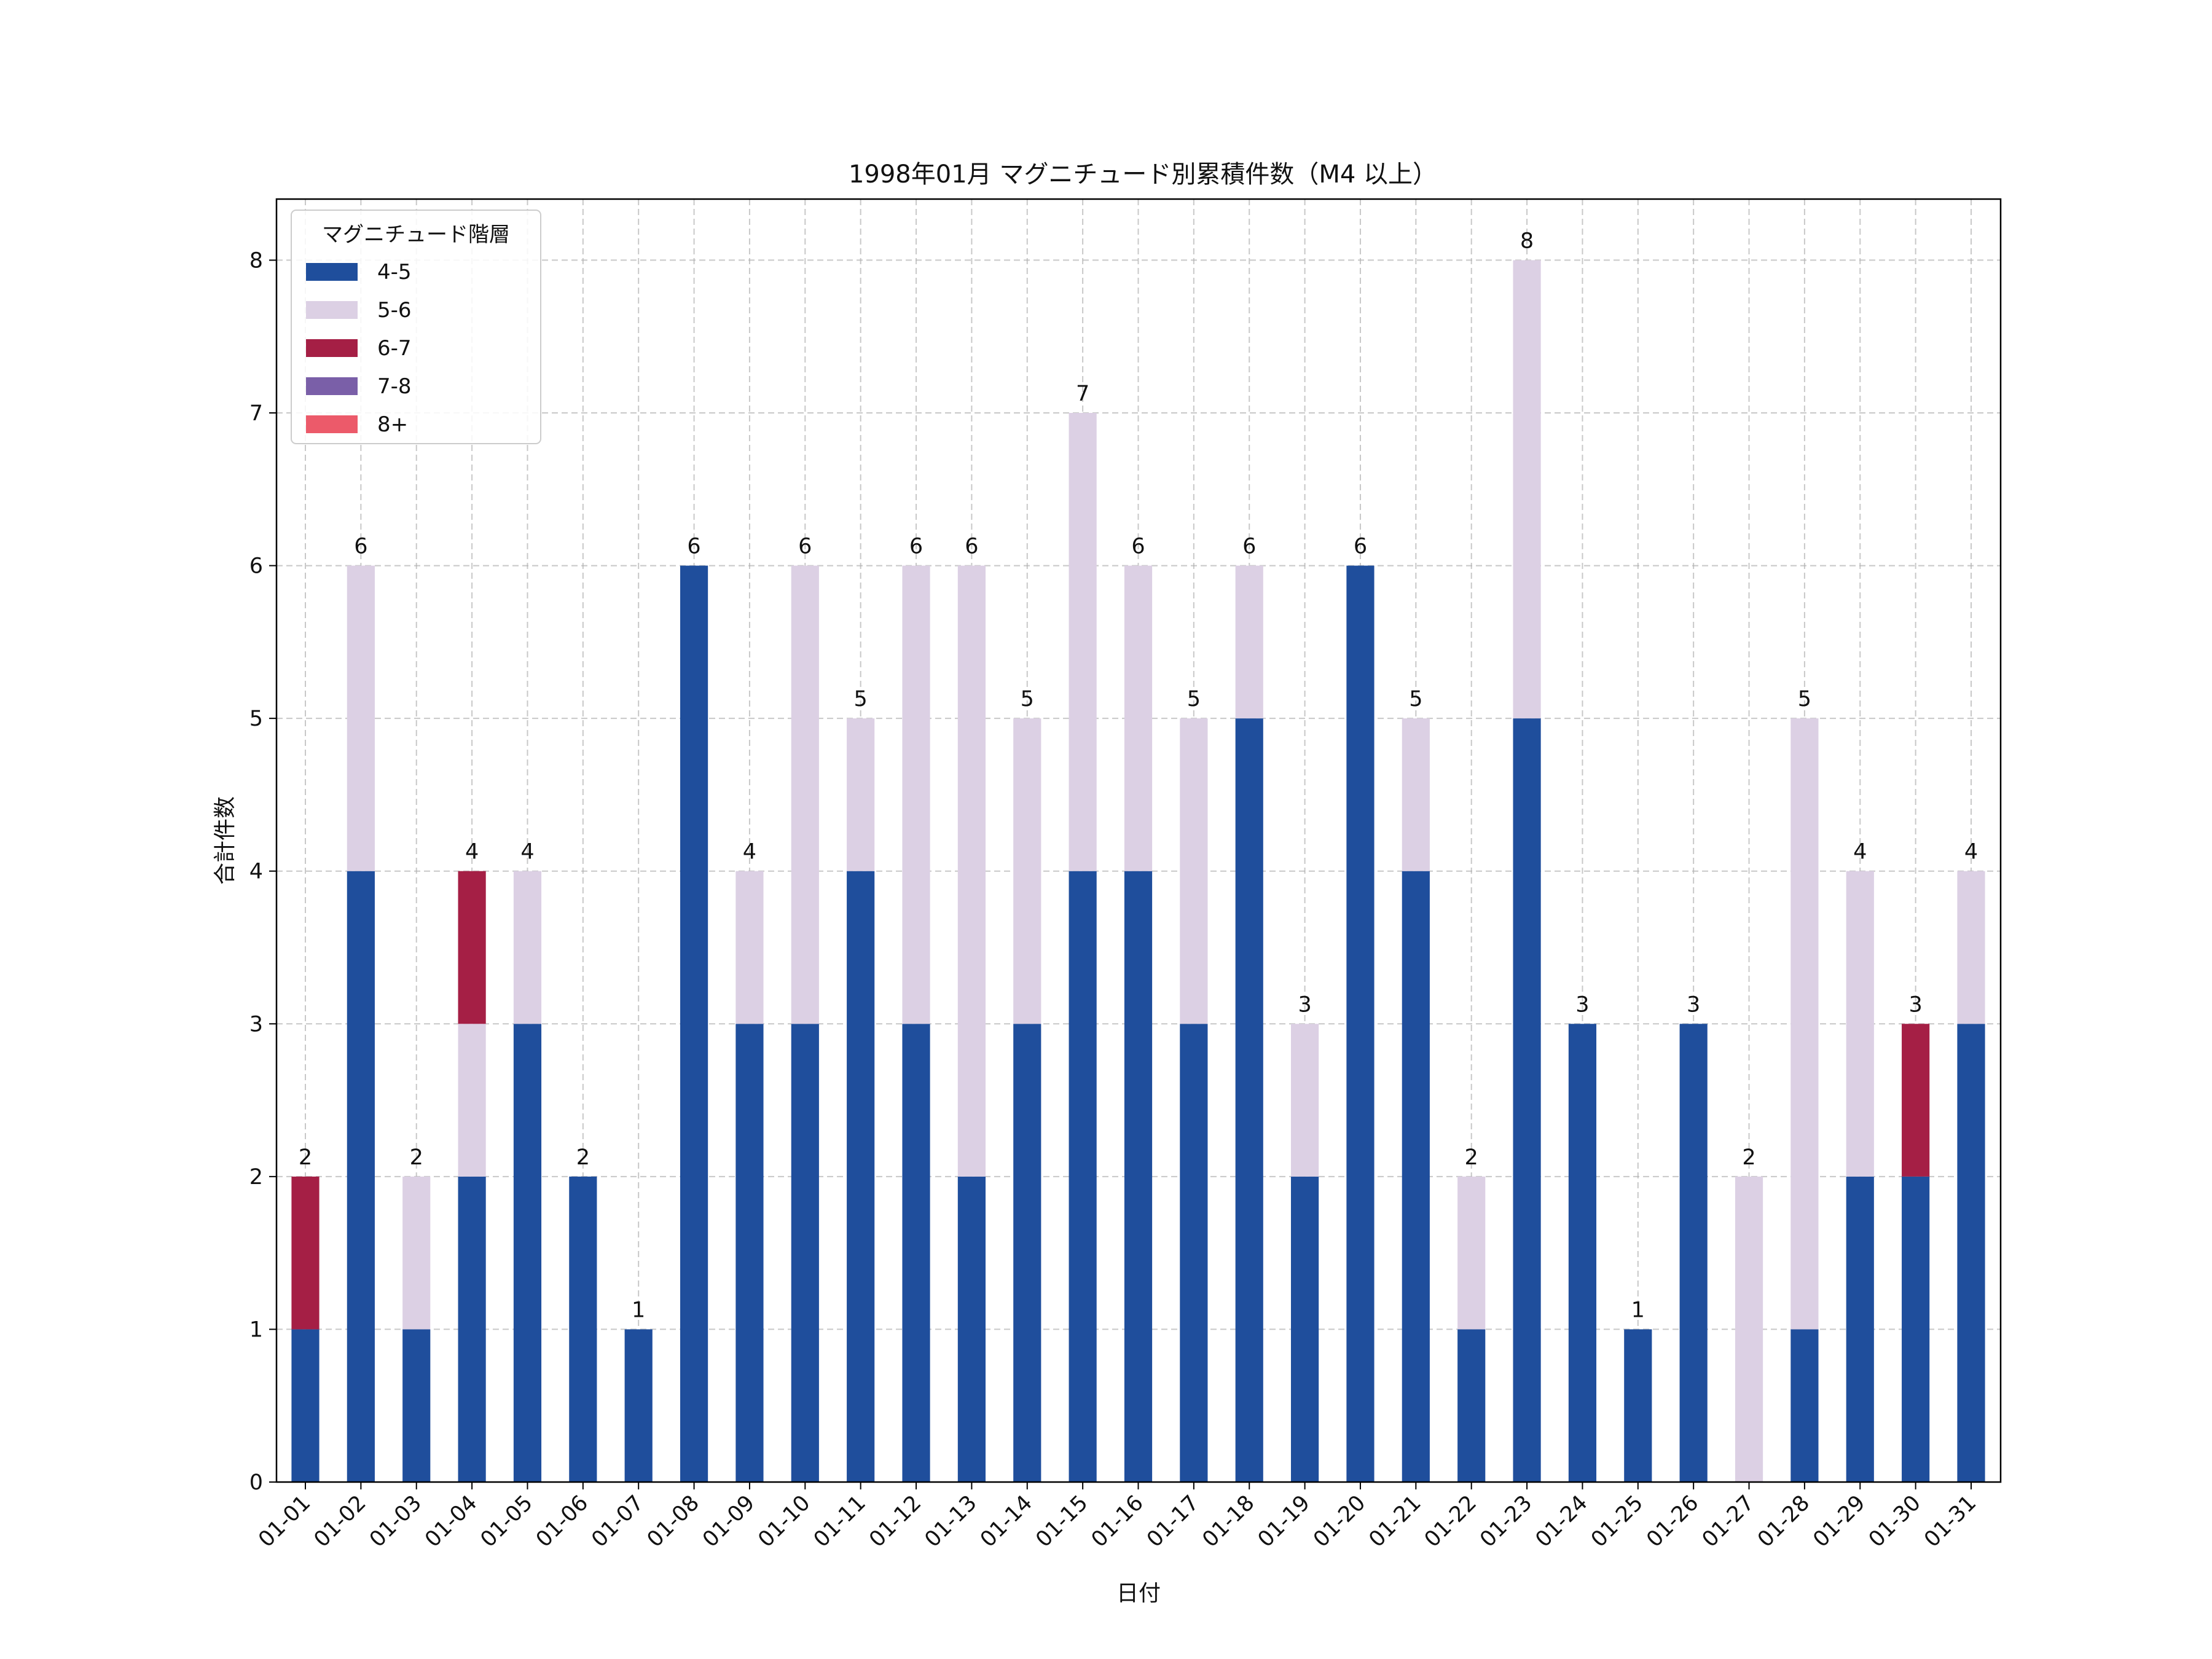 The image size is (2212, 1659). Describe the element at coordinates (1527, 241) in the screenshot. I see `total-label: 8` at that location.